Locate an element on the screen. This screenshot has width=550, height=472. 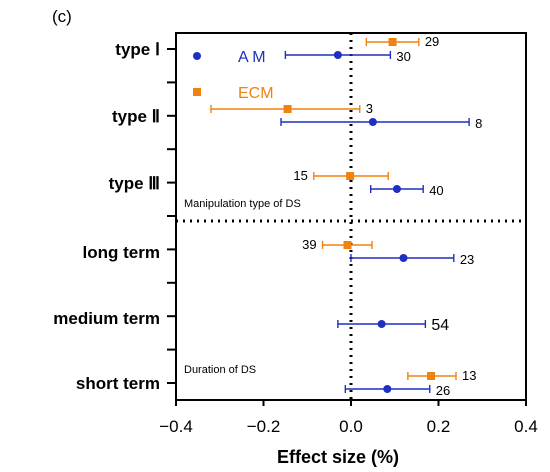
ecm-point-group: 15 is located at coordinates (341, 175).